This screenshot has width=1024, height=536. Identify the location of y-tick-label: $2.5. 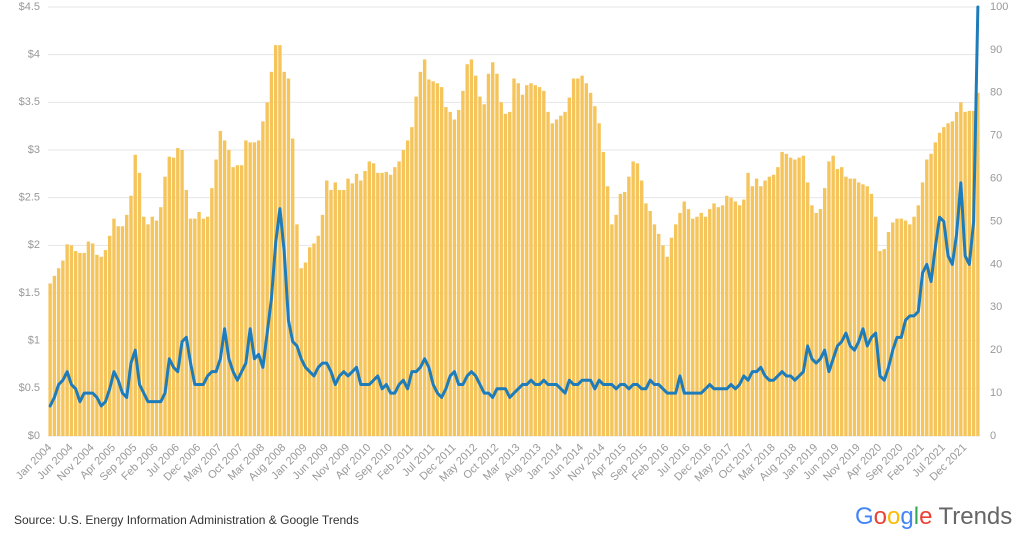
(29, 198).